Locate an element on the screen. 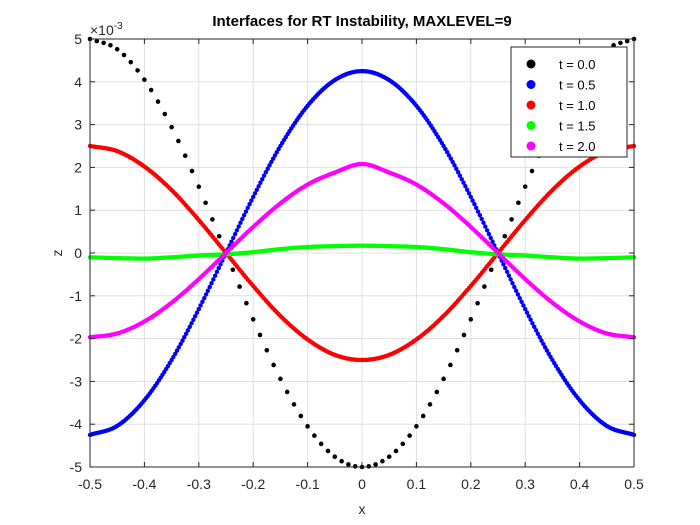 The width and height of the screenshot is (700, 525). legend-label: t = 1.5 is located at coordinates (577, 126).